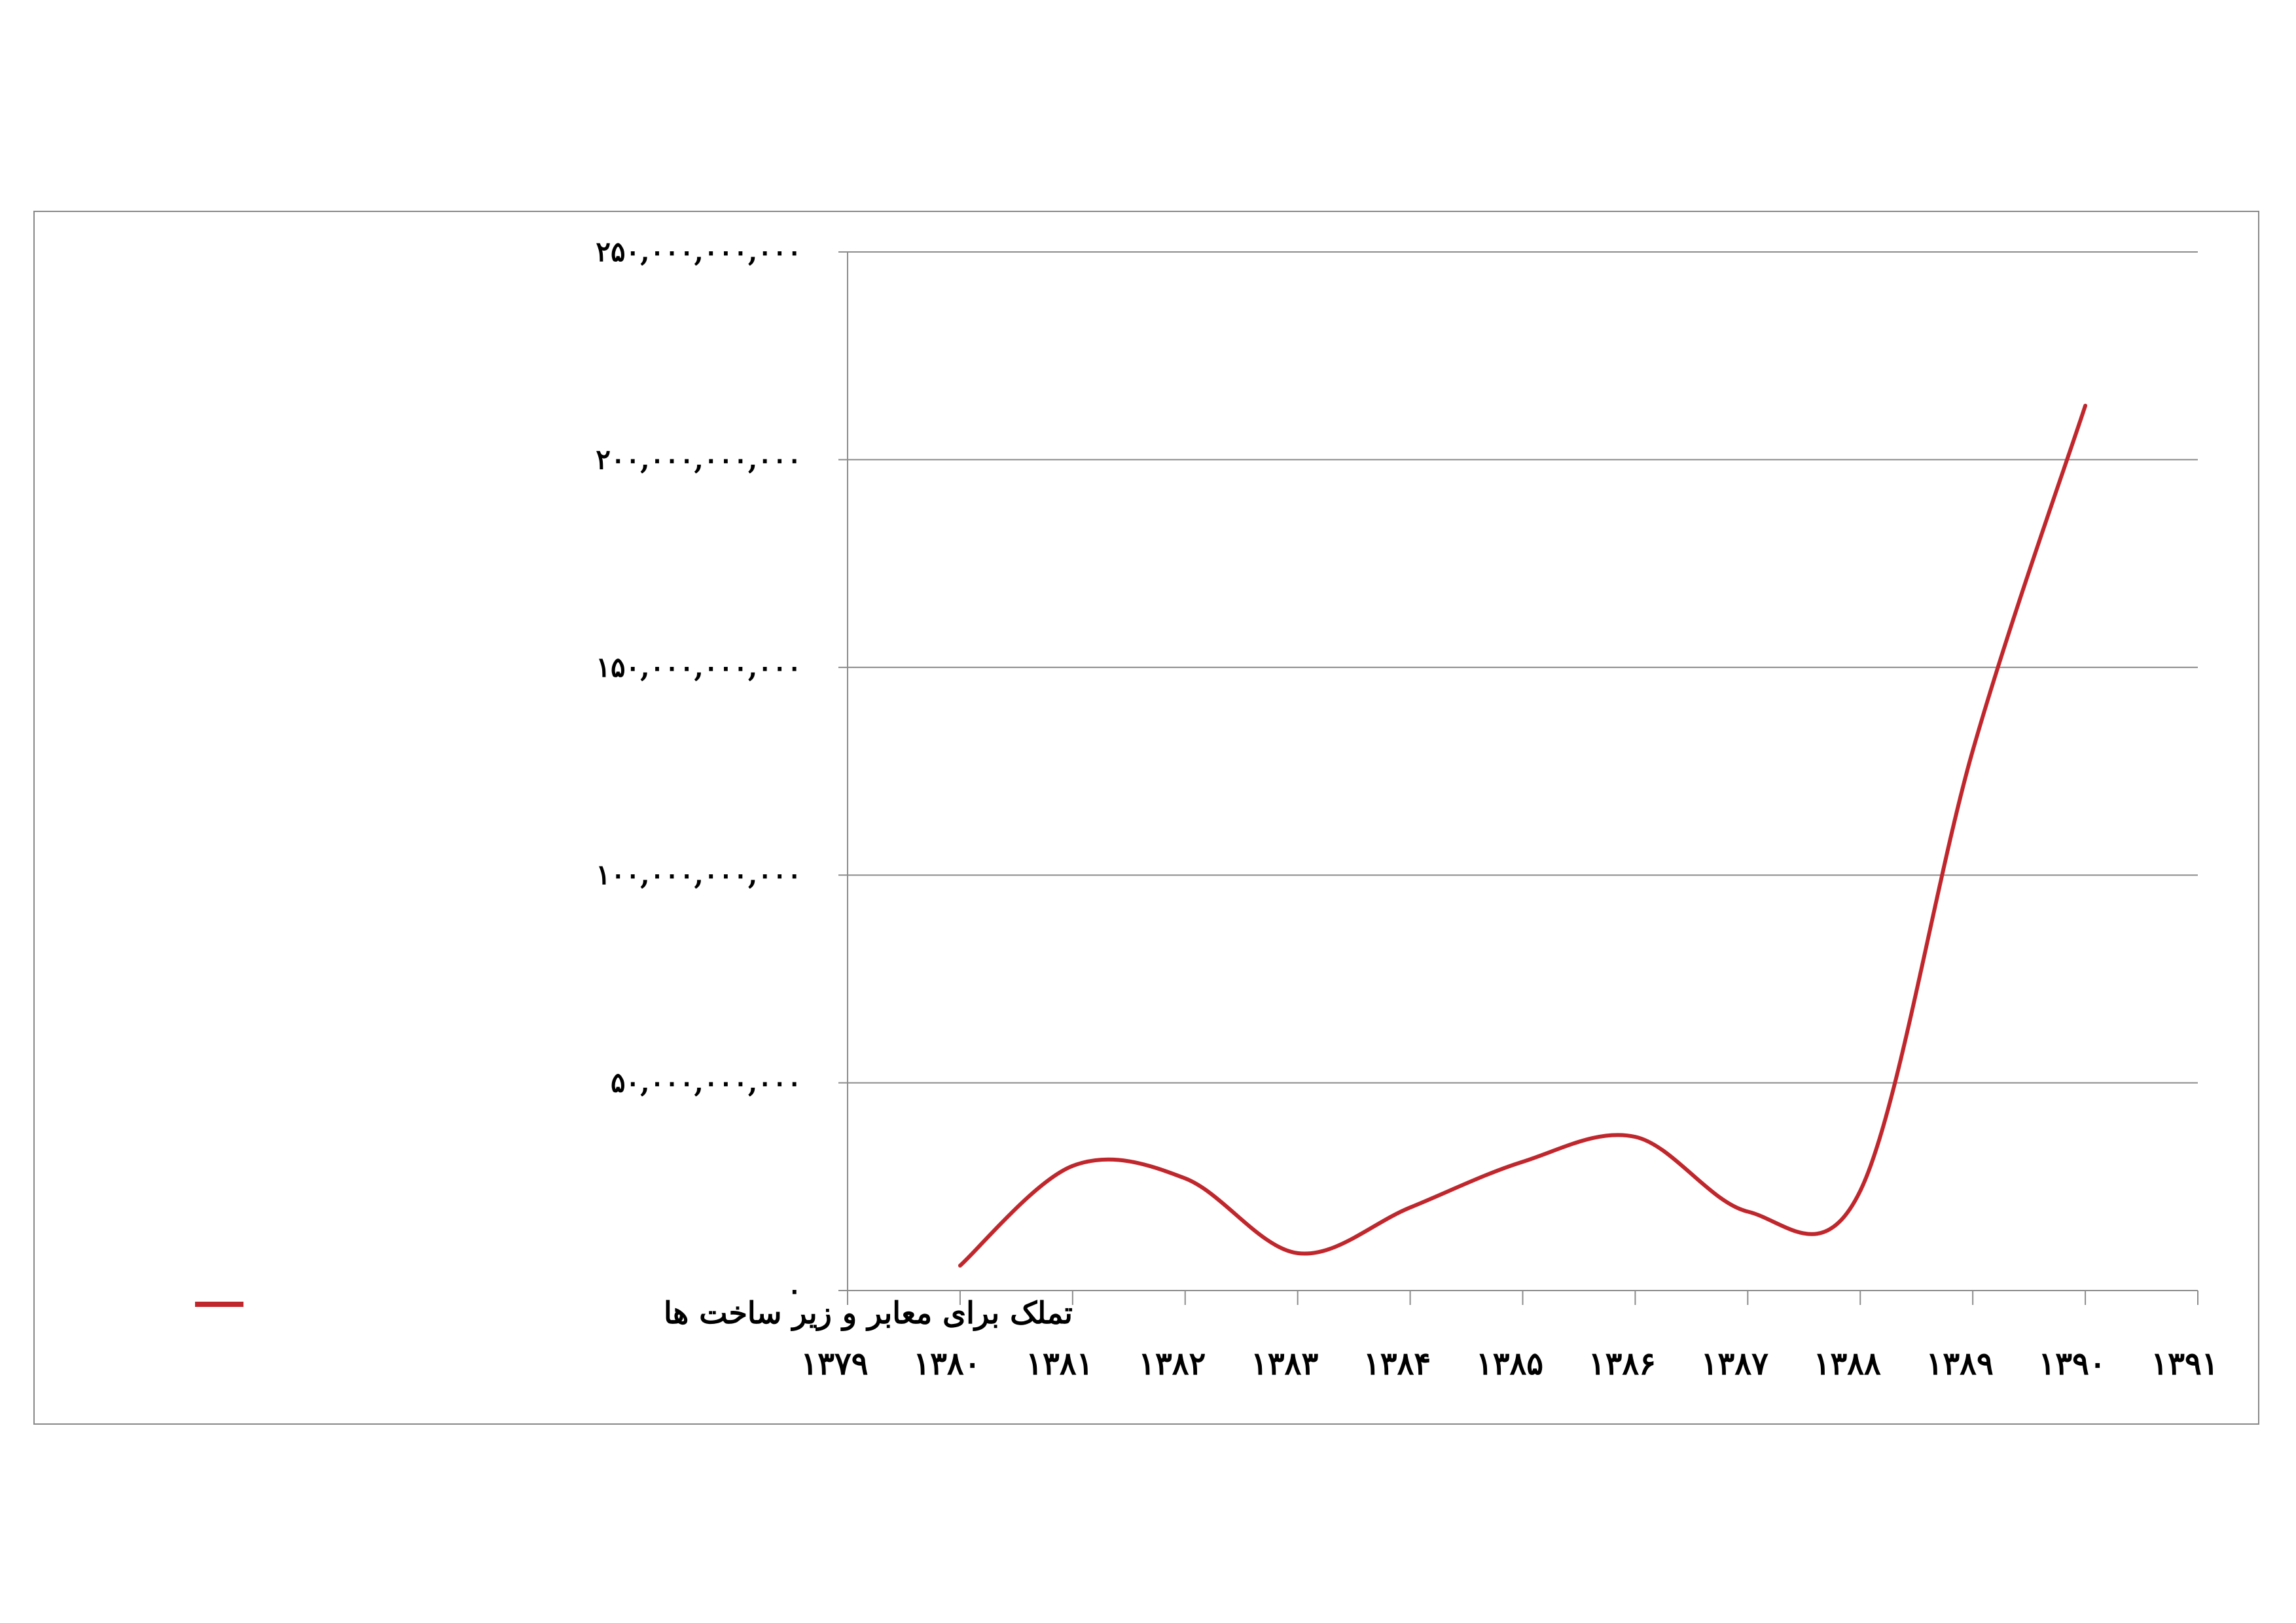 Image resolution: width=2296 pixels, height=1623 pixels. I want to click on x-tick-label: ۱۳۹۰, so click(2072, 1364).